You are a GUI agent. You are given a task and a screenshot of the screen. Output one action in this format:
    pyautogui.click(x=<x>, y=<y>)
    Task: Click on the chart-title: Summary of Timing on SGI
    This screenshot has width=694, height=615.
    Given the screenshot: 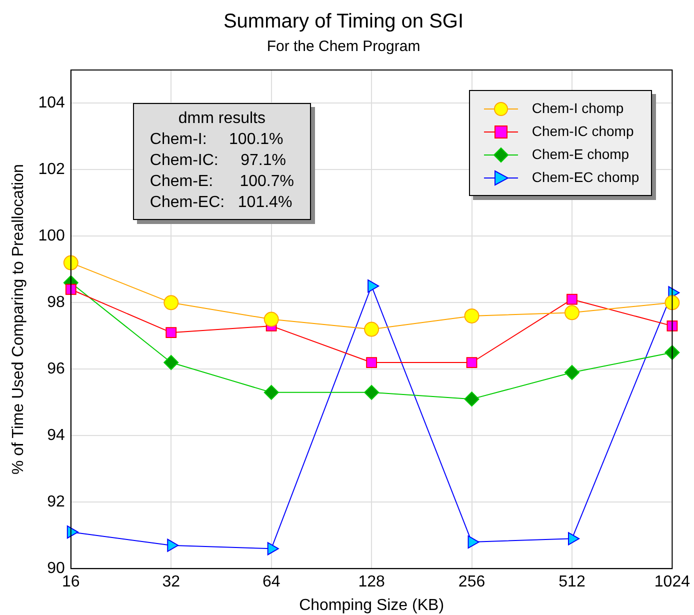 What is the action you would take?
    pyautogui.click(x=343, y=21)
    